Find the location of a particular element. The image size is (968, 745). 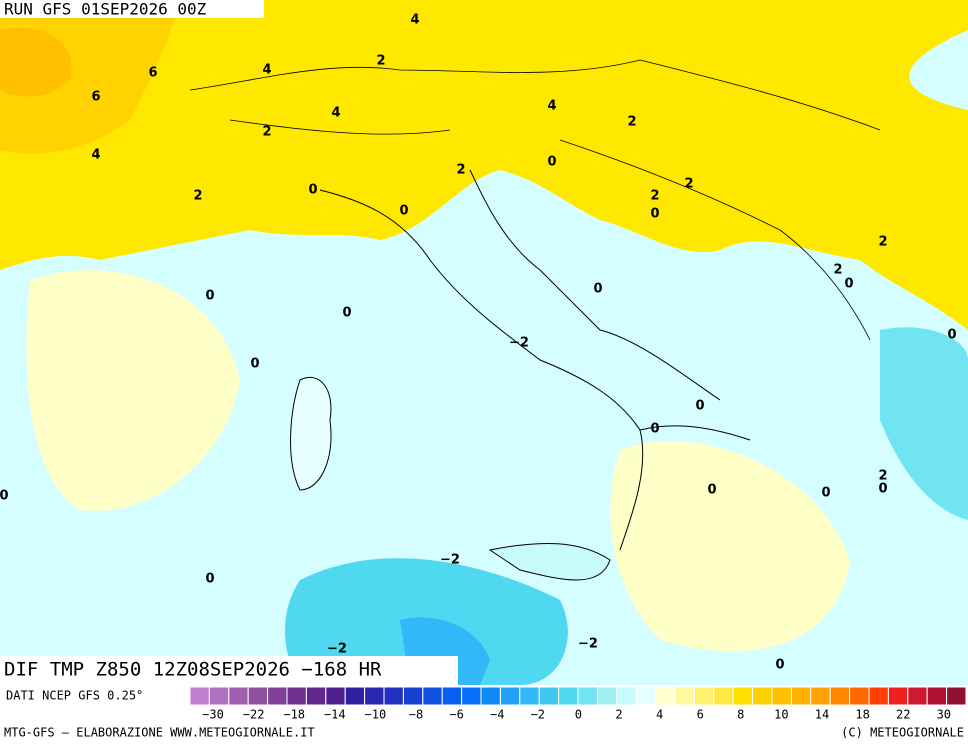

colorbar-label: −4 is located at coordinates (497, 715).